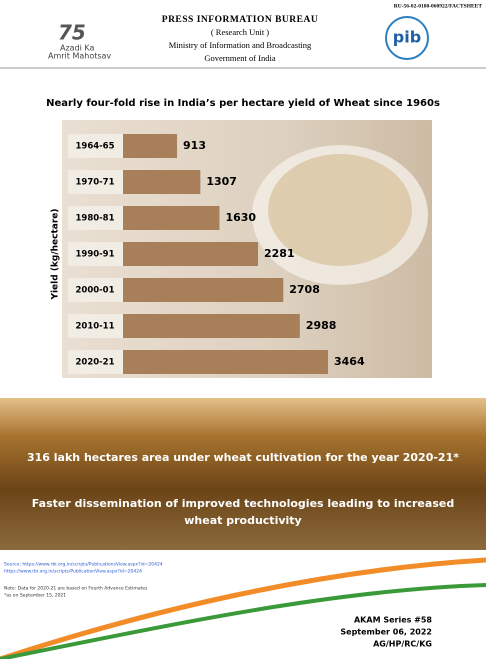  What do you see at coordinates (340, 210) in the screenshot?
I see `grain` at bounding box center [340, 210].